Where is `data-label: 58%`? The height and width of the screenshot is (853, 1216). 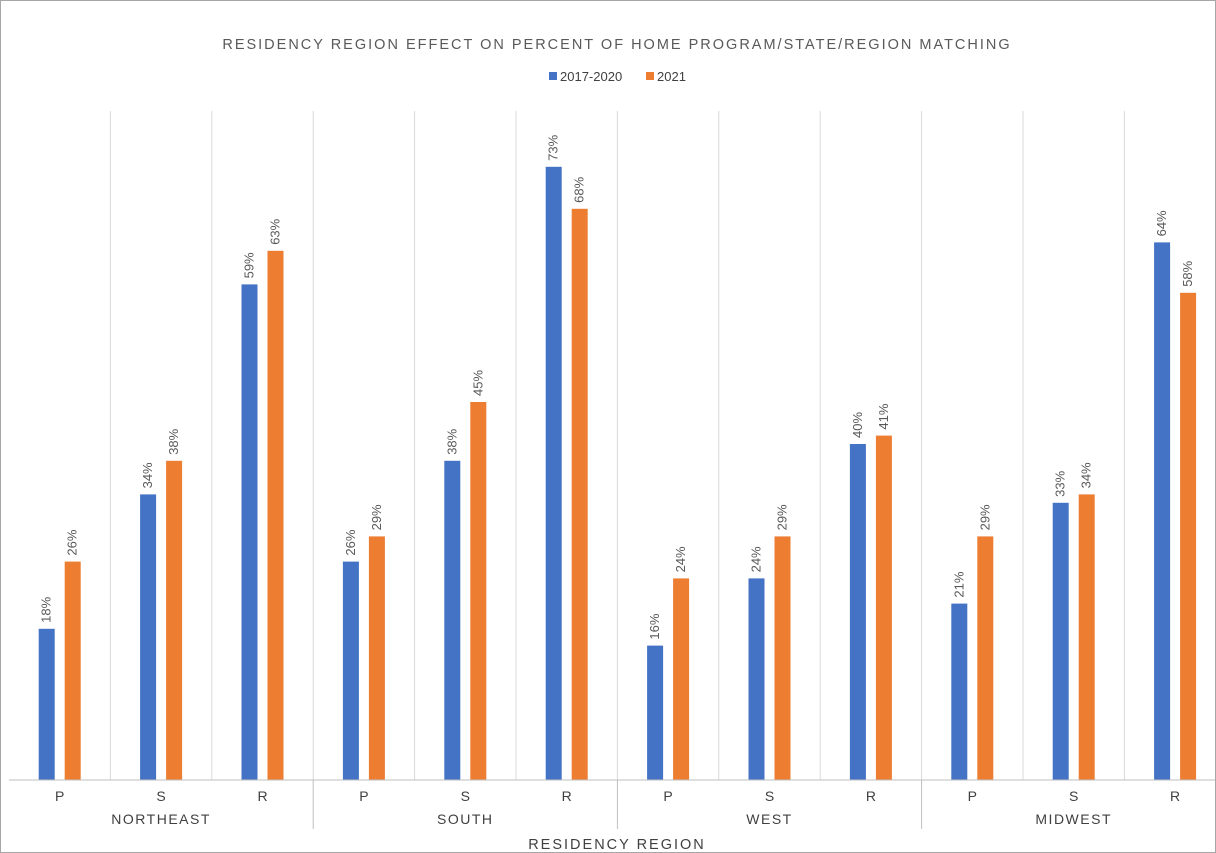 data-label: 58% is located at coordinates (1187, 273).